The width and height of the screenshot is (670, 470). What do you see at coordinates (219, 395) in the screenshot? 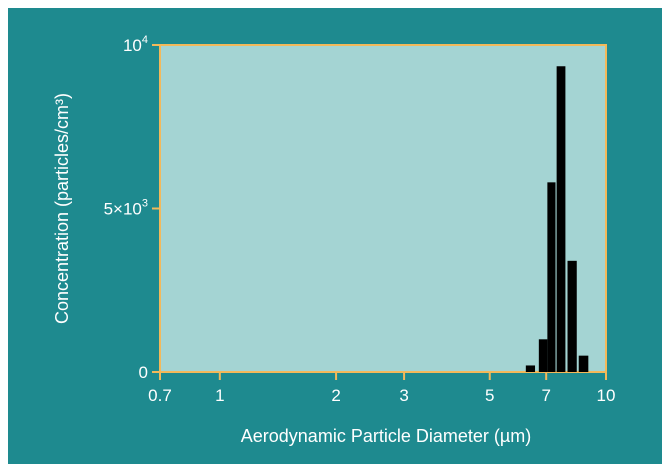
I see `x-tick-label-1: 1` at bounding box center [219, 395].